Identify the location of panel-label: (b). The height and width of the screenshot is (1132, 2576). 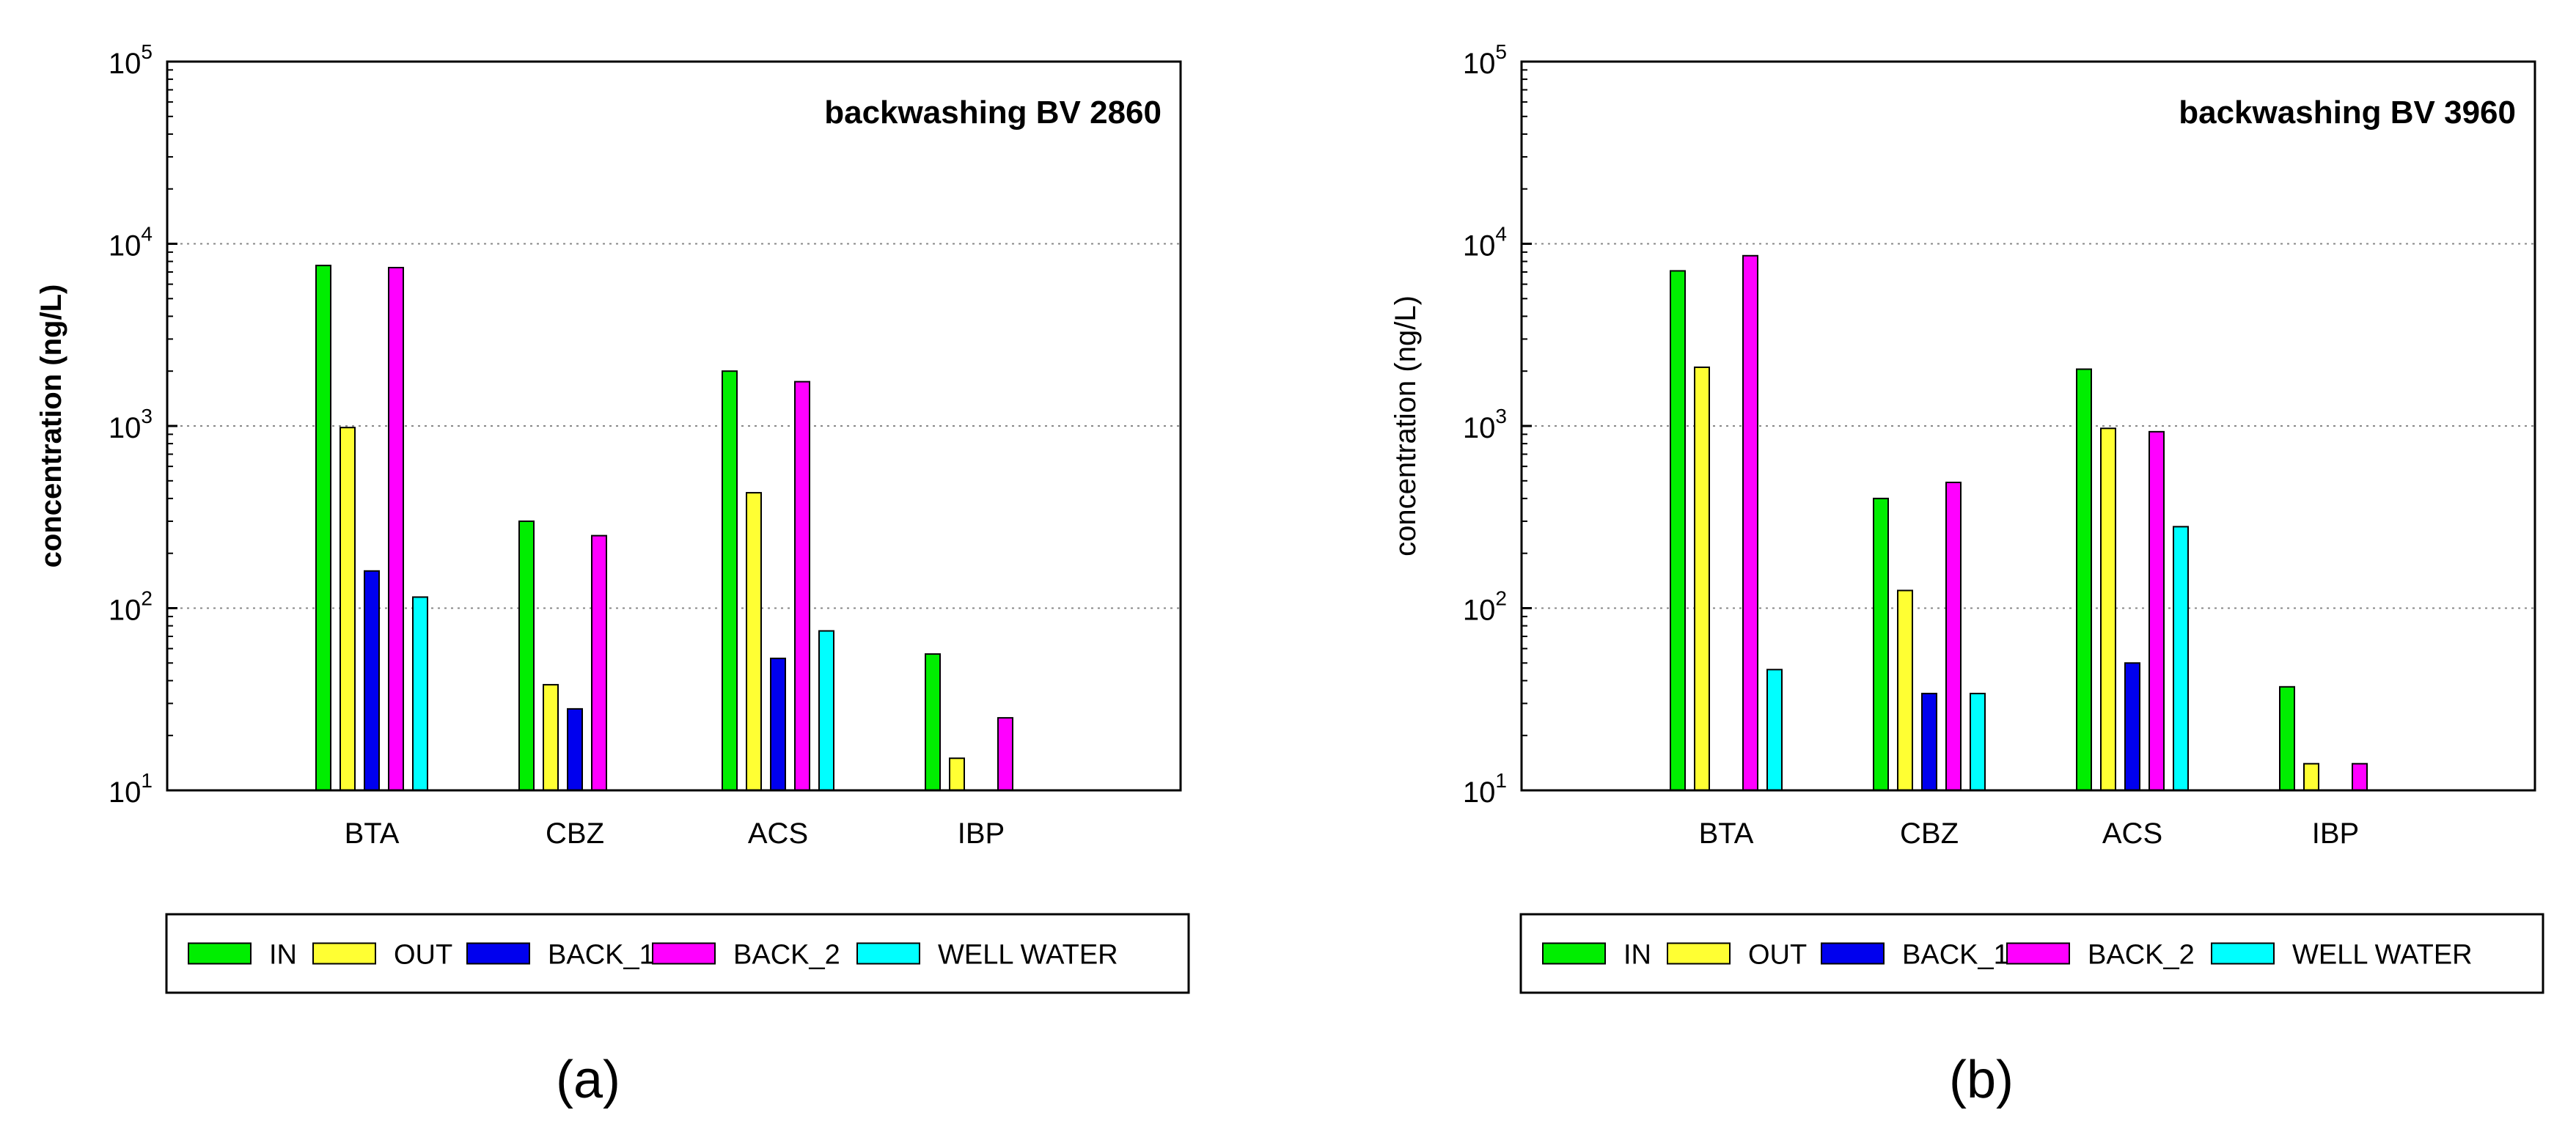
(1982, 1080).